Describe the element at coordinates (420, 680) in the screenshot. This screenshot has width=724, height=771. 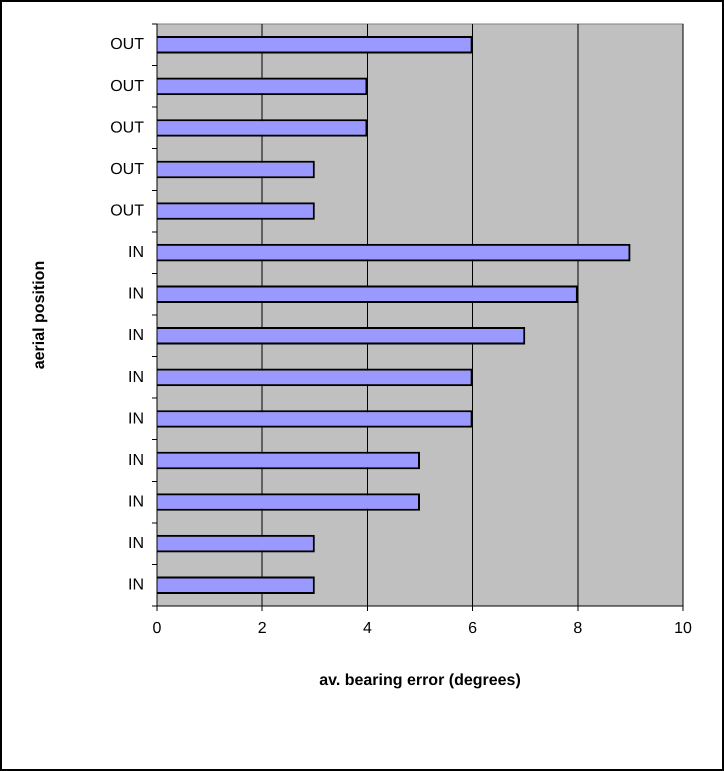
I see `x-axis-title: av. bearing error (degrees)` at that location.